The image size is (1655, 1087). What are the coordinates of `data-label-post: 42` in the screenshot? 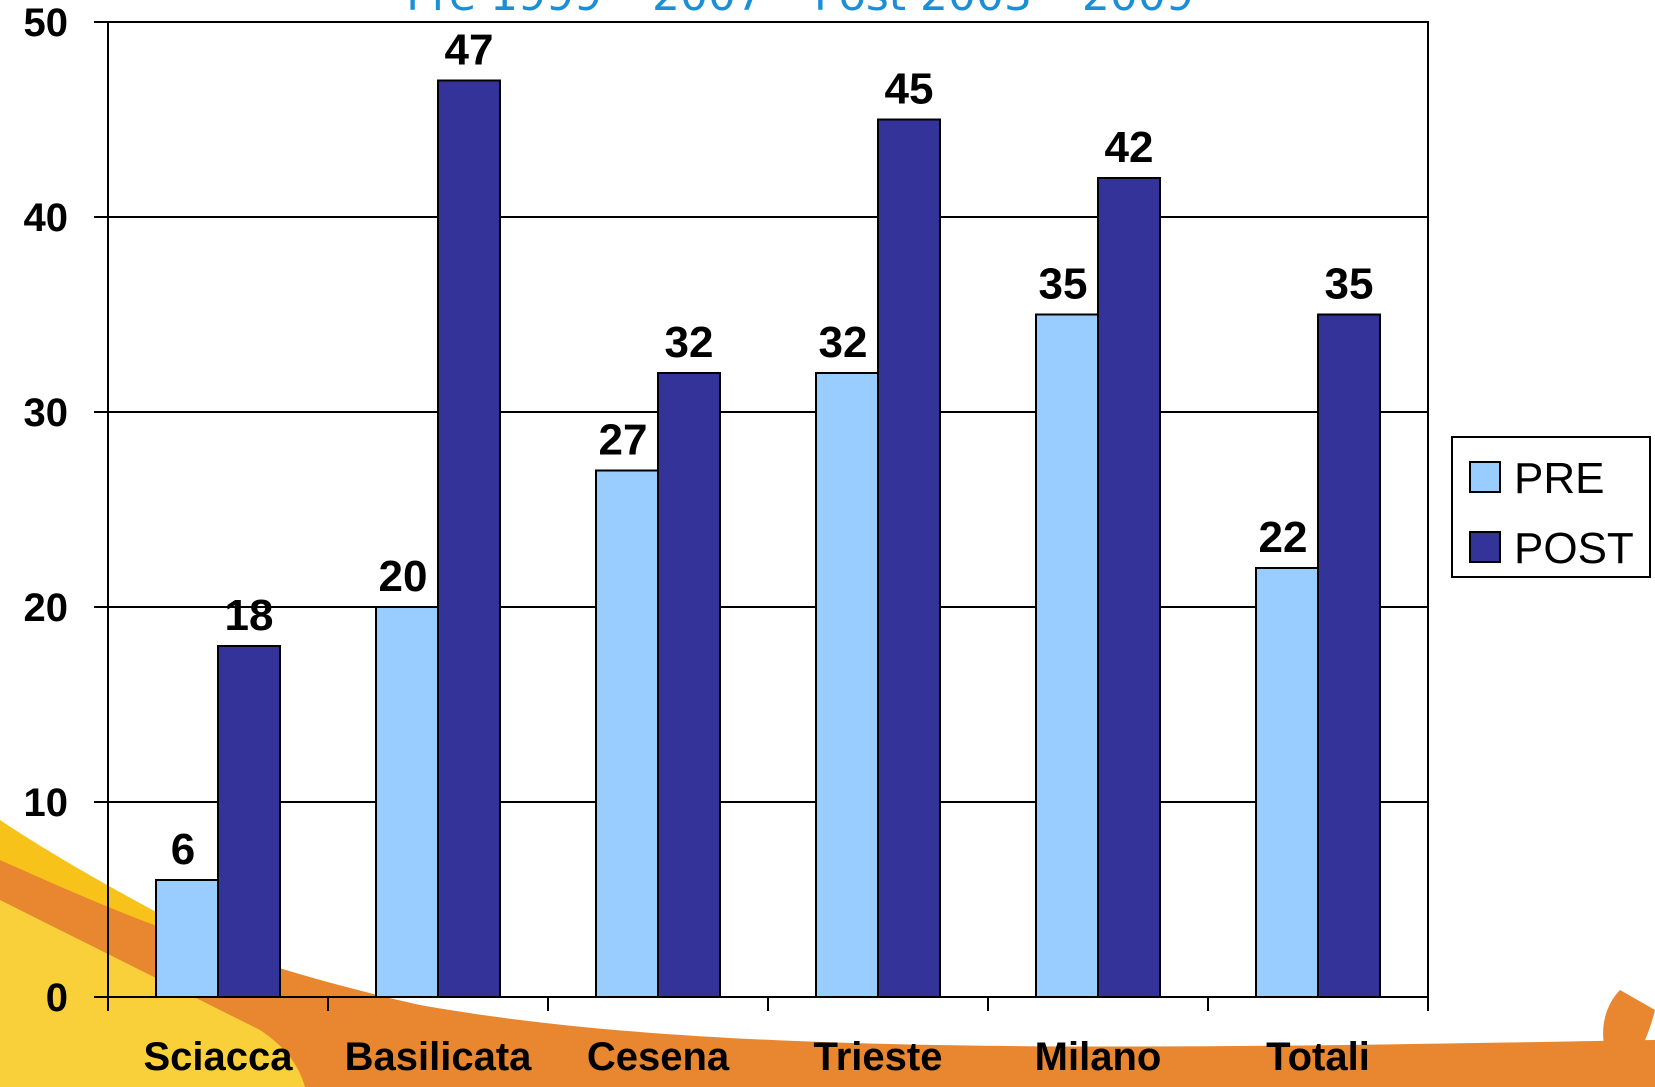 It's located at (1129, 147).